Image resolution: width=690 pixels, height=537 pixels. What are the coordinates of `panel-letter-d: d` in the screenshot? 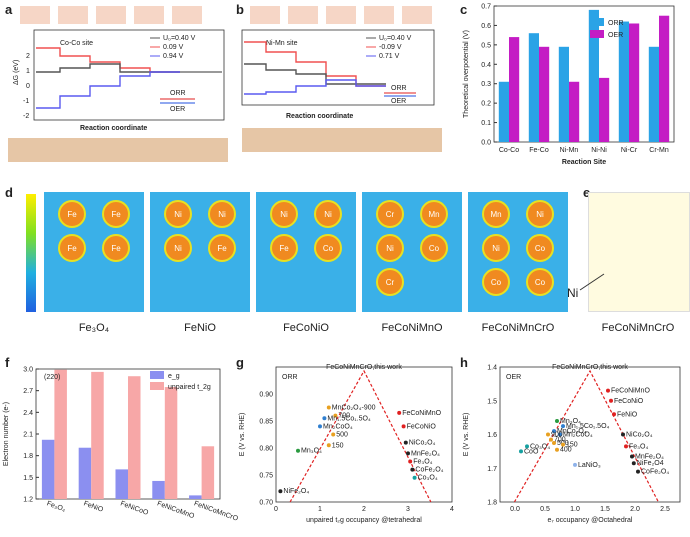 It's located at (9, 192).